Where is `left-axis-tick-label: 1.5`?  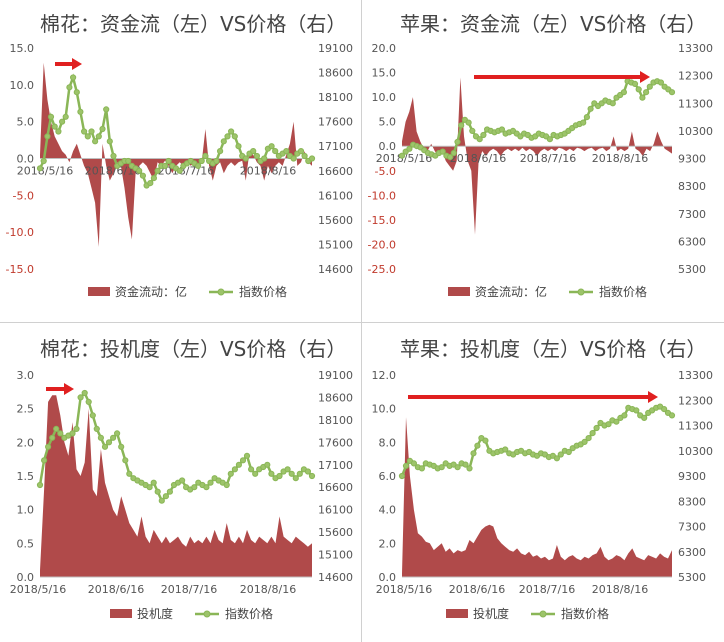 left-axis-tick-label: 1.5 is located at coordinates (26, 476).